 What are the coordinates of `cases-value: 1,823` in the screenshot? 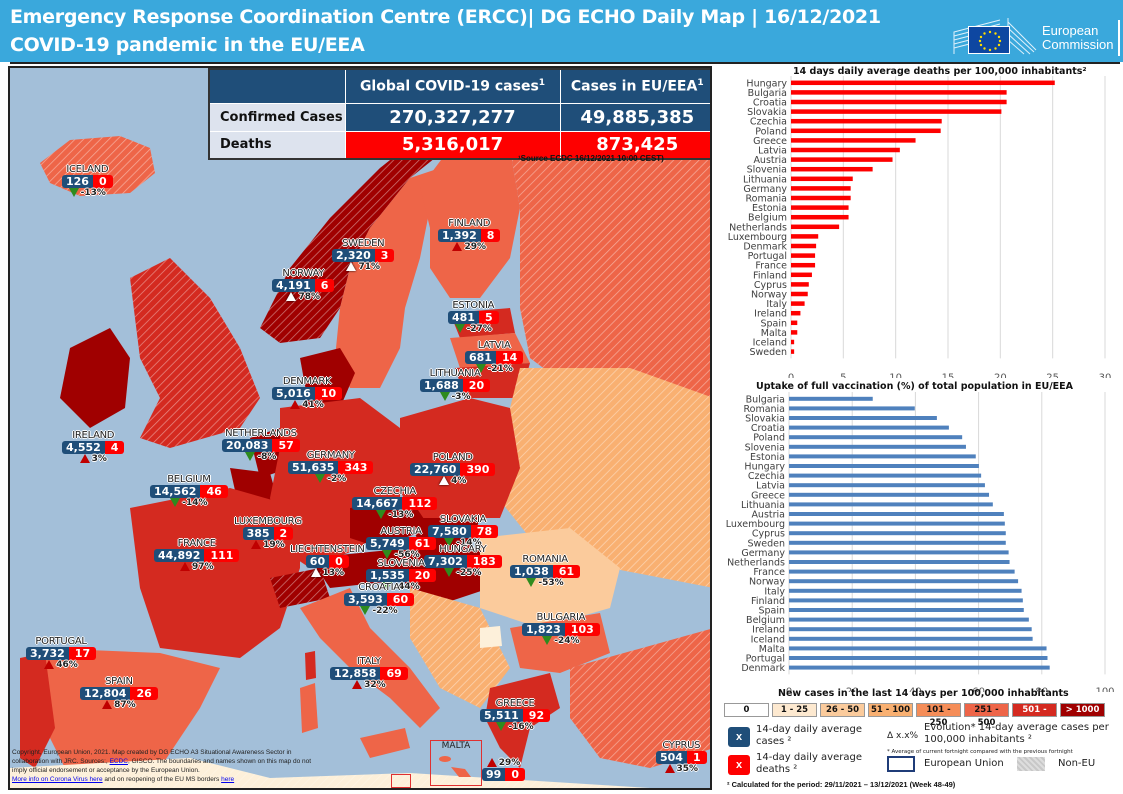 It's located at (543, 629).